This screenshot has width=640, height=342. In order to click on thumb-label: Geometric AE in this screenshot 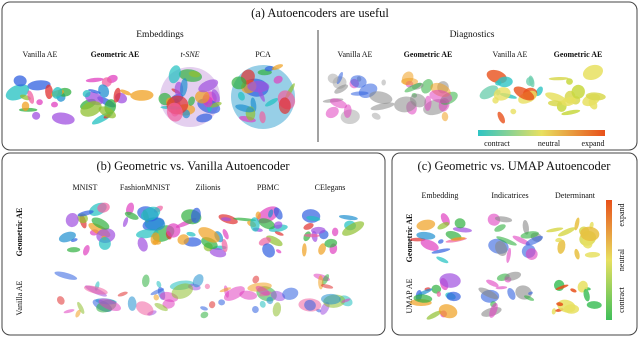, I will do `click(428, 54)`.